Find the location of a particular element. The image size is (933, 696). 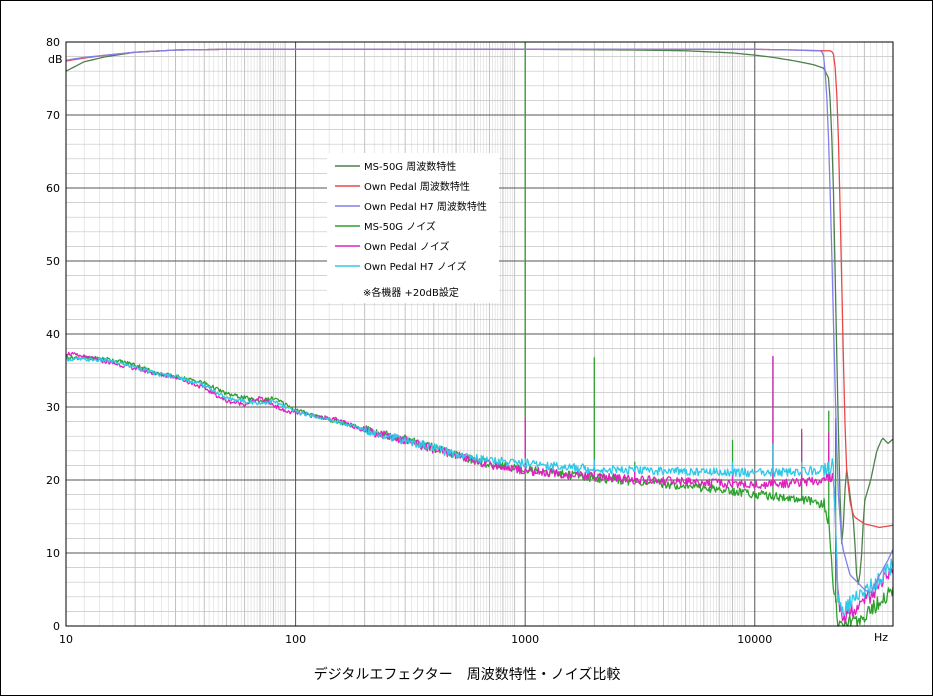

y-tick-label: 10 is located at coordinates (53, 553).